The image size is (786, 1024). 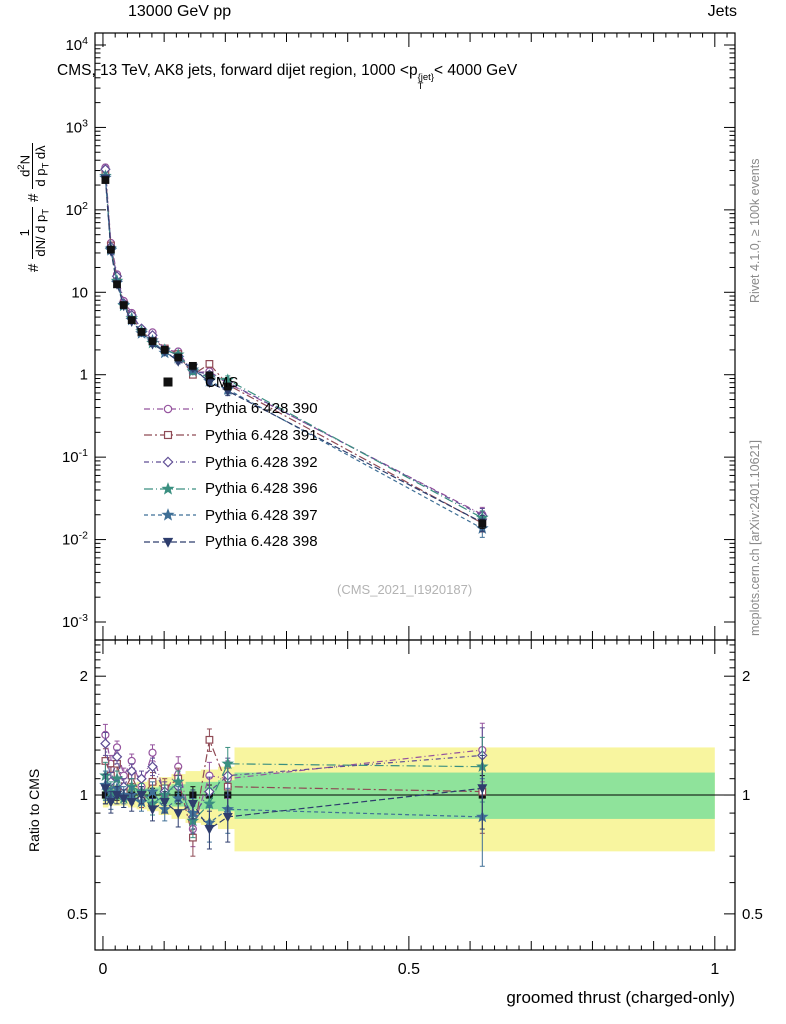 What do you see at coordinates (75, 456) in the screenshot?
I see `svg-text: 10⁻¹` at bounding box center [75, 456].